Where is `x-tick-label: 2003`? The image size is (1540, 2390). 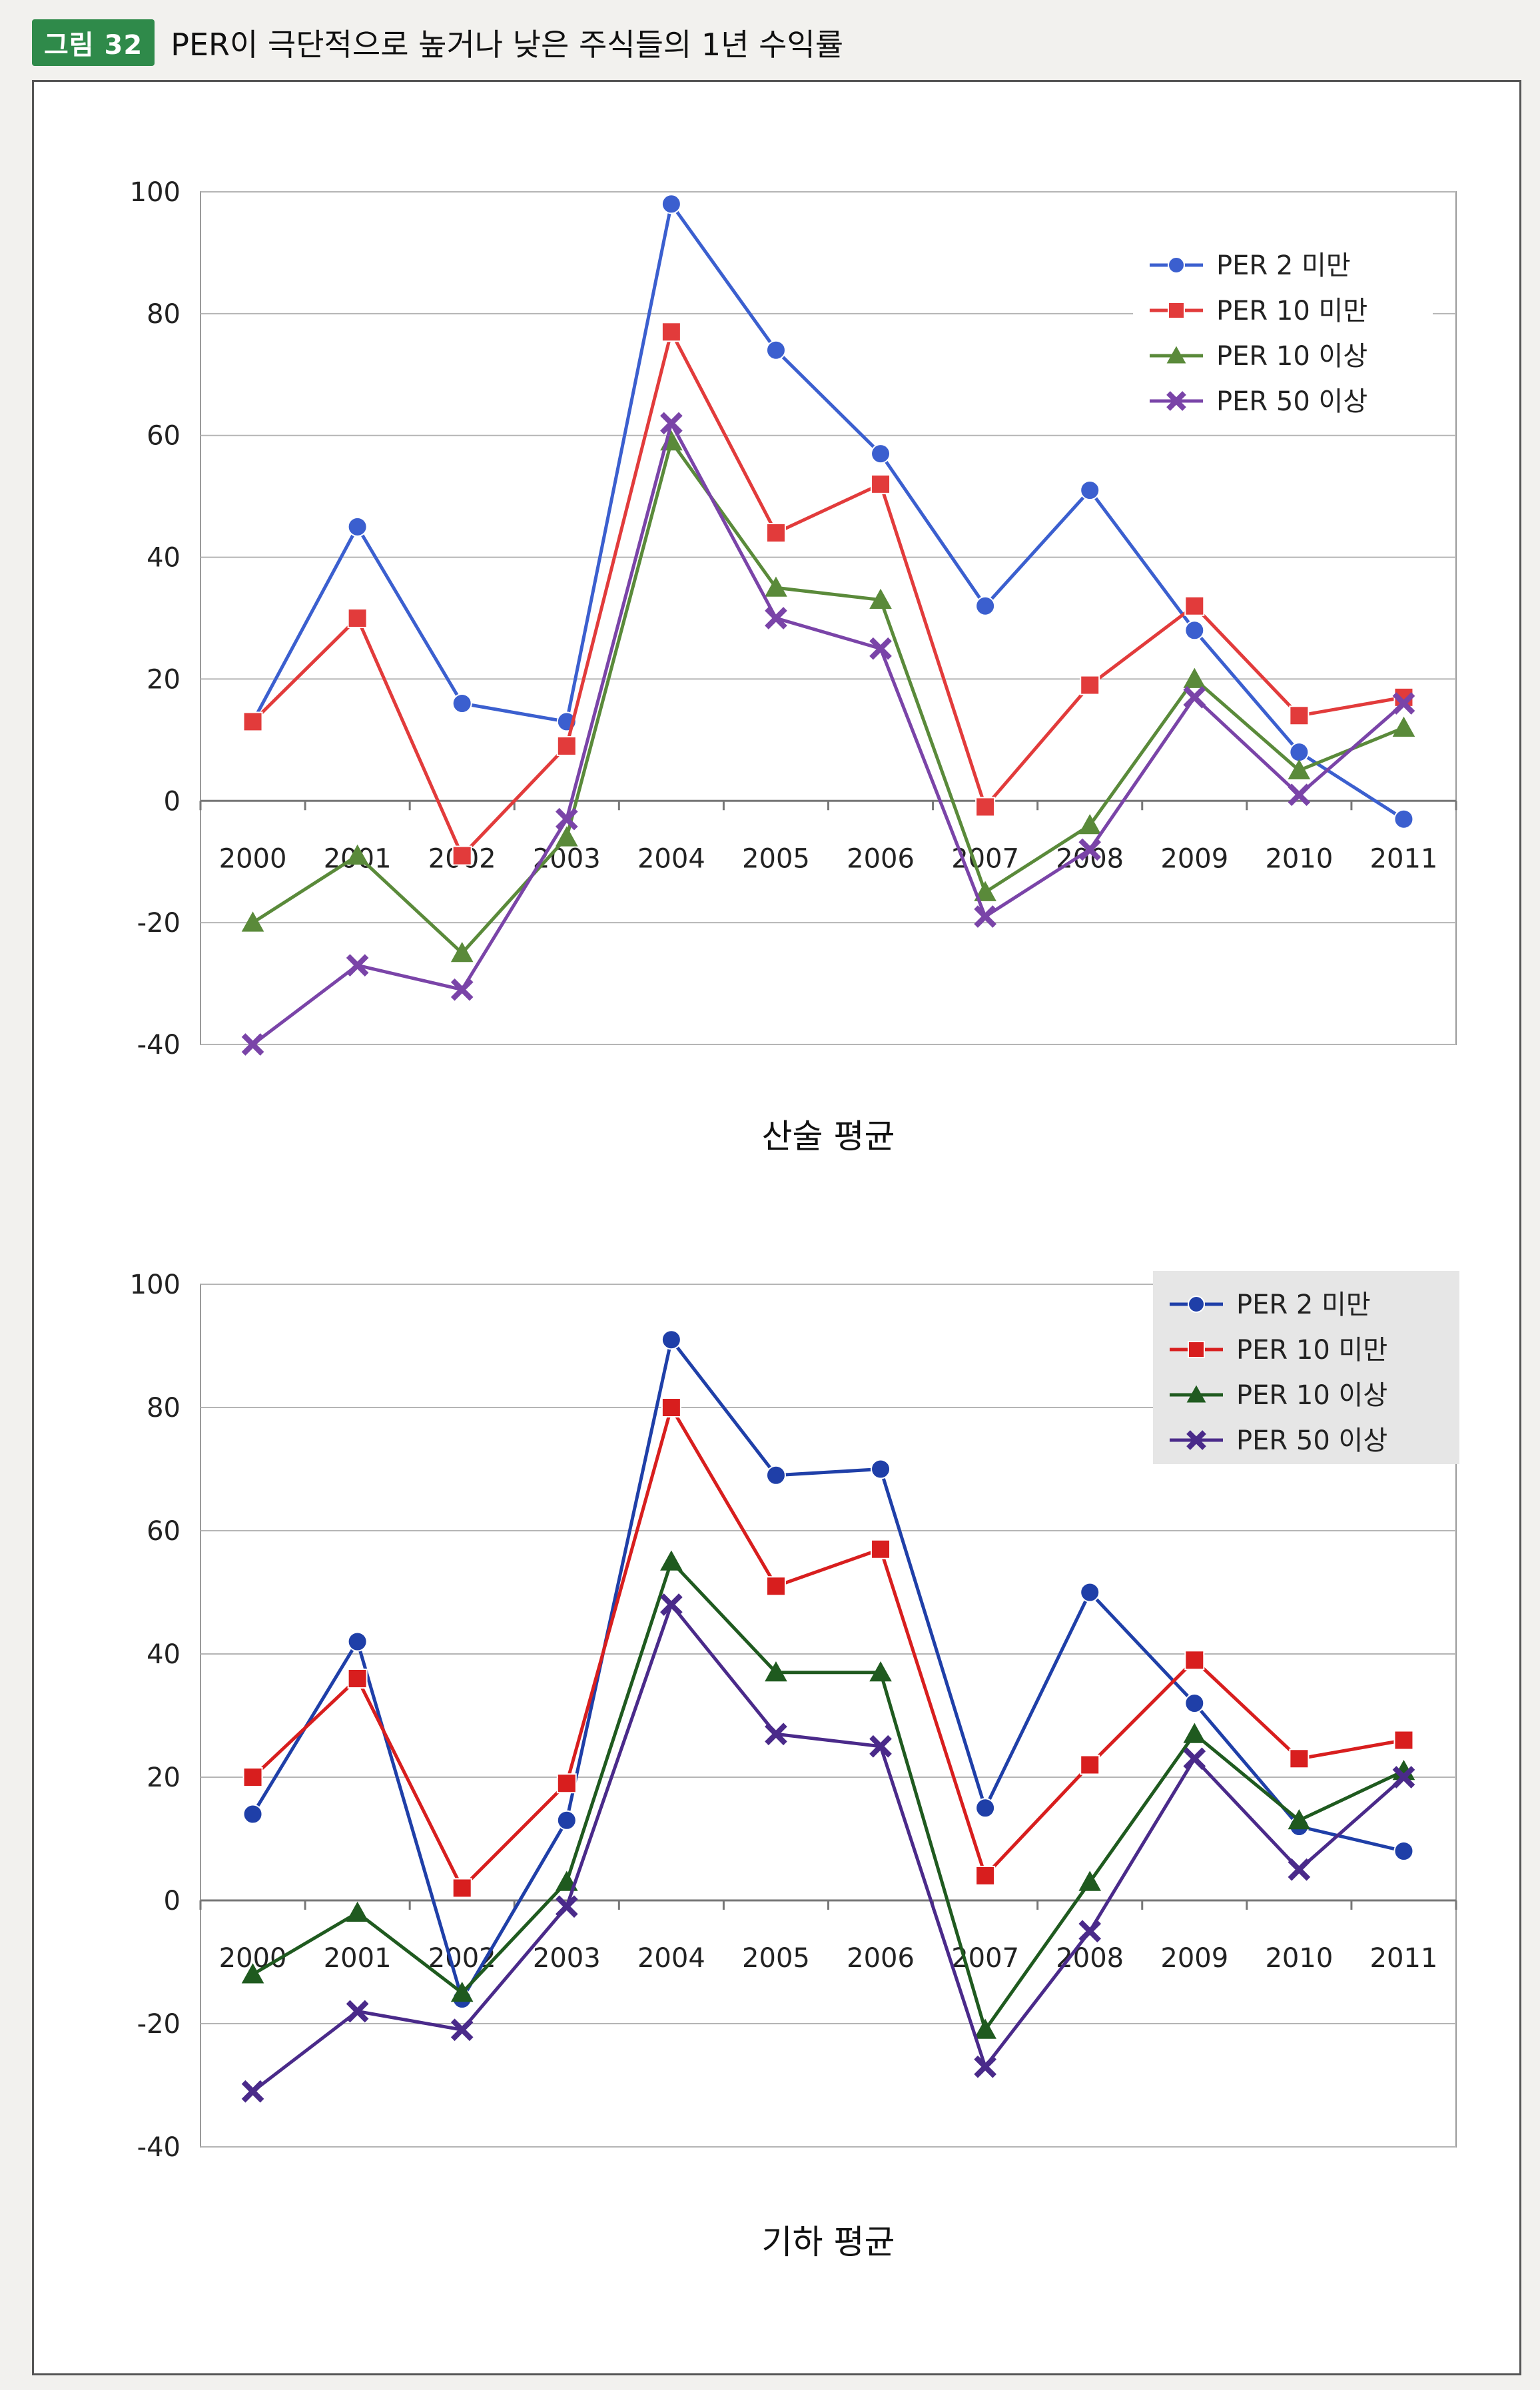 x-tick-label: 2003 is located at coordinates (567, 1959).